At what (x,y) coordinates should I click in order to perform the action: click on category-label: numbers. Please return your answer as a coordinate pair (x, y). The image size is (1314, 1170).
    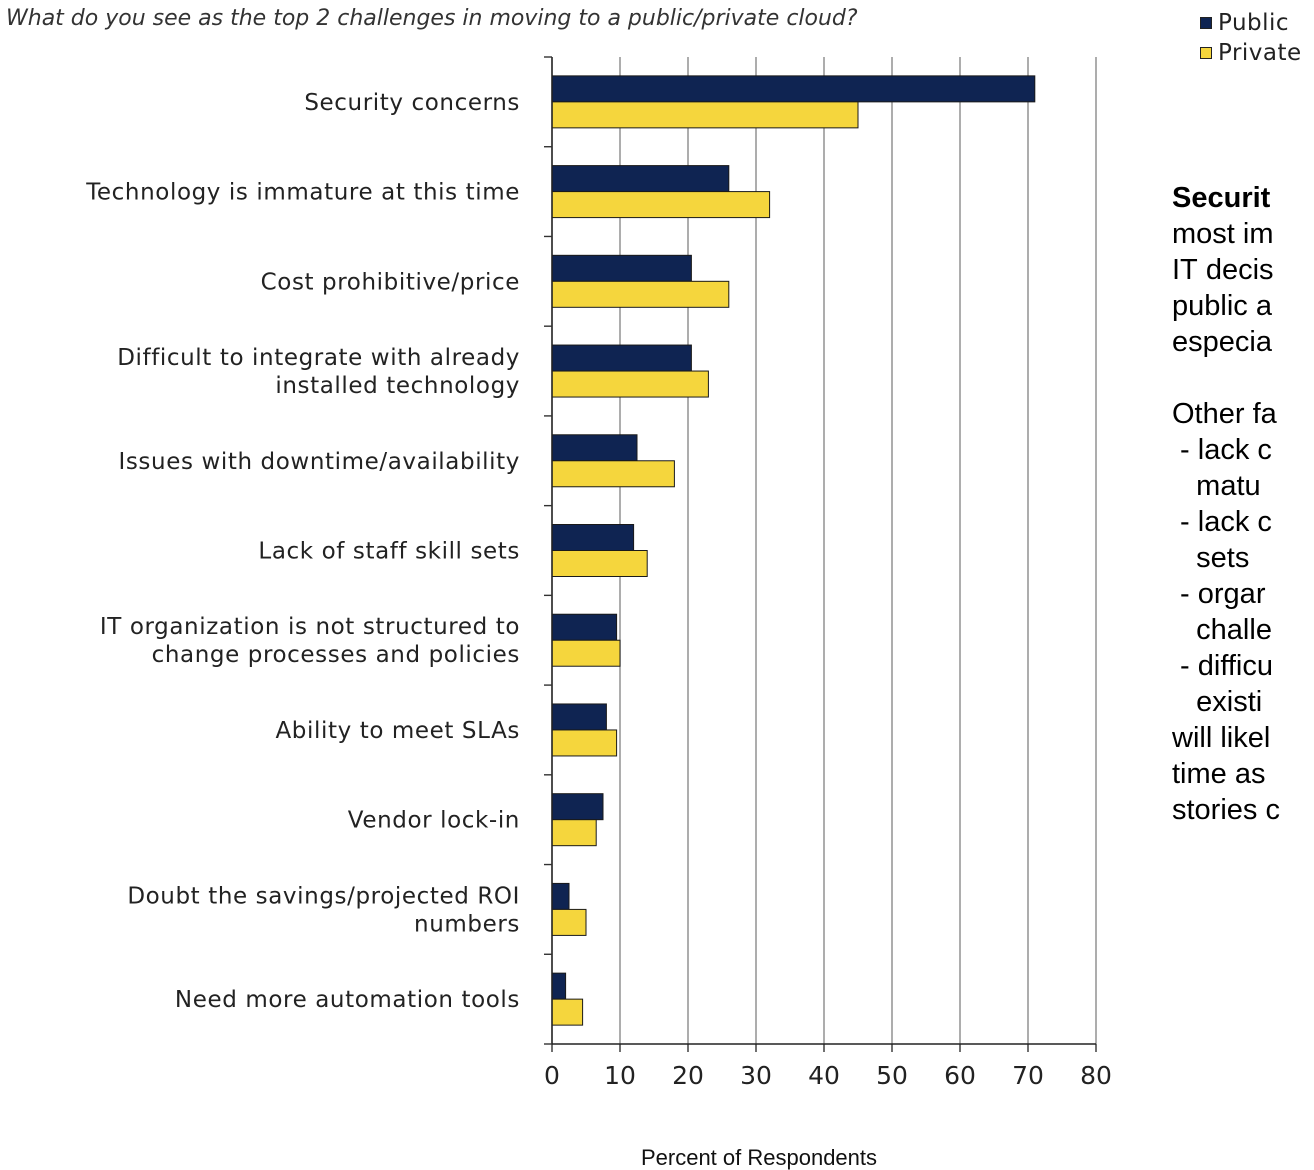
    Looking at the image, I should click on (467, 924).